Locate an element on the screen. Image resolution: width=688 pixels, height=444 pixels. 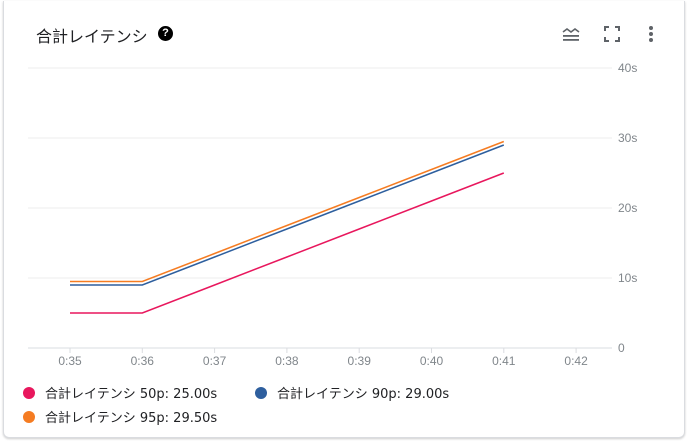
legend-label: 合計レイテンシ 95p: 29.50s is located at coordinates (131, 418).